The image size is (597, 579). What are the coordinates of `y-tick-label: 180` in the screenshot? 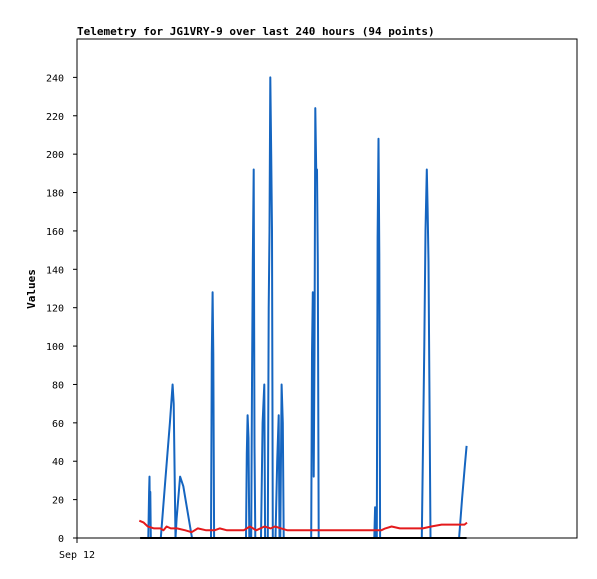 It's located at (55, 194).